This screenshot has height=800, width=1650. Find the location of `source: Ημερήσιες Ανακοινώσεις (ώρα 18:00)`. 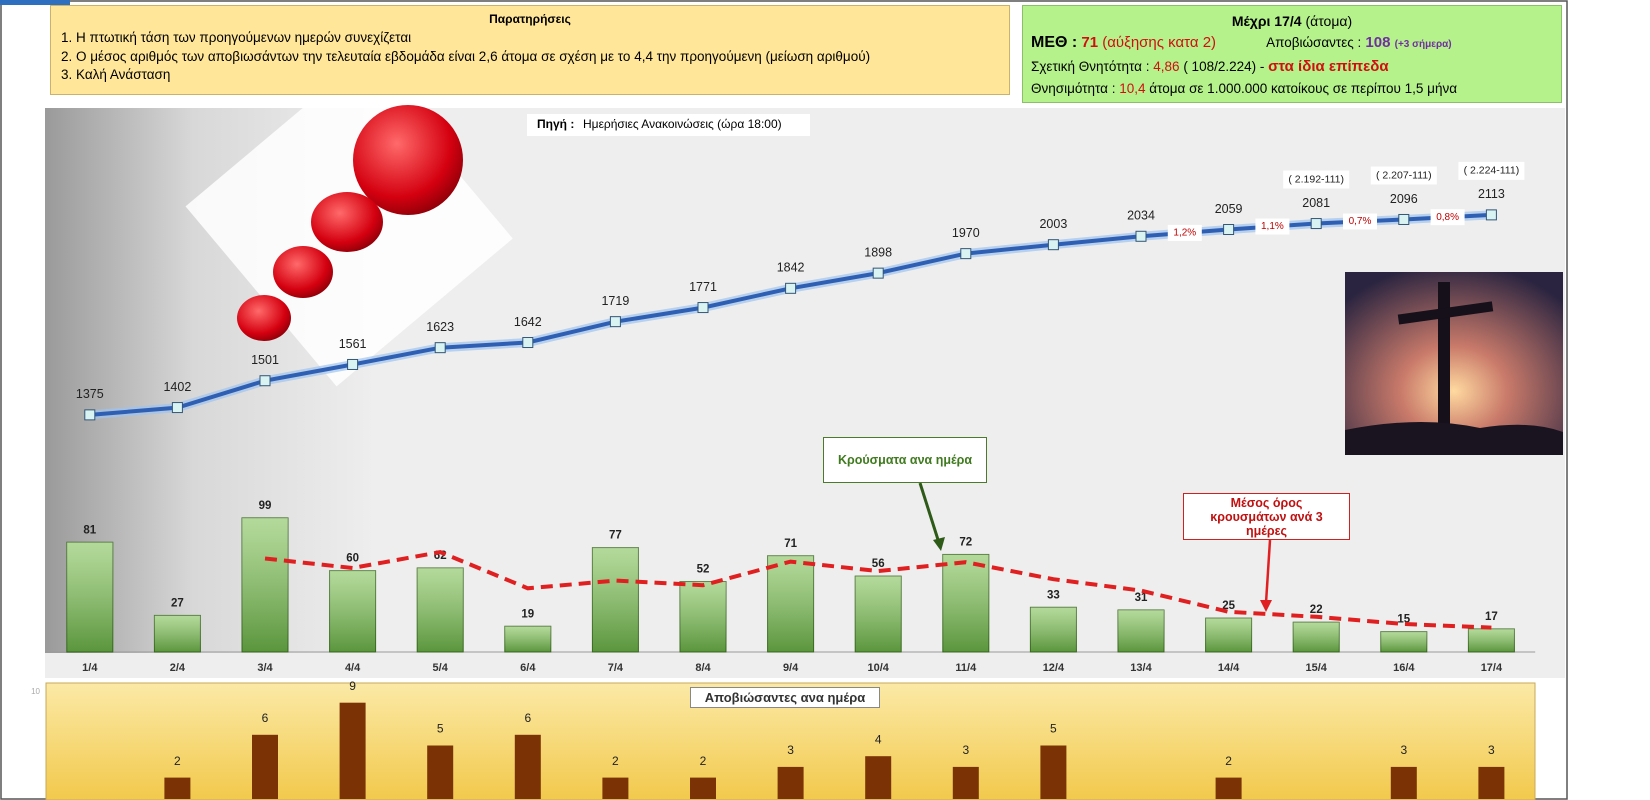

source: Ημερήσιες Ανακοινώσεις (ώρα 18:00) is located at coordinates (682, 124).